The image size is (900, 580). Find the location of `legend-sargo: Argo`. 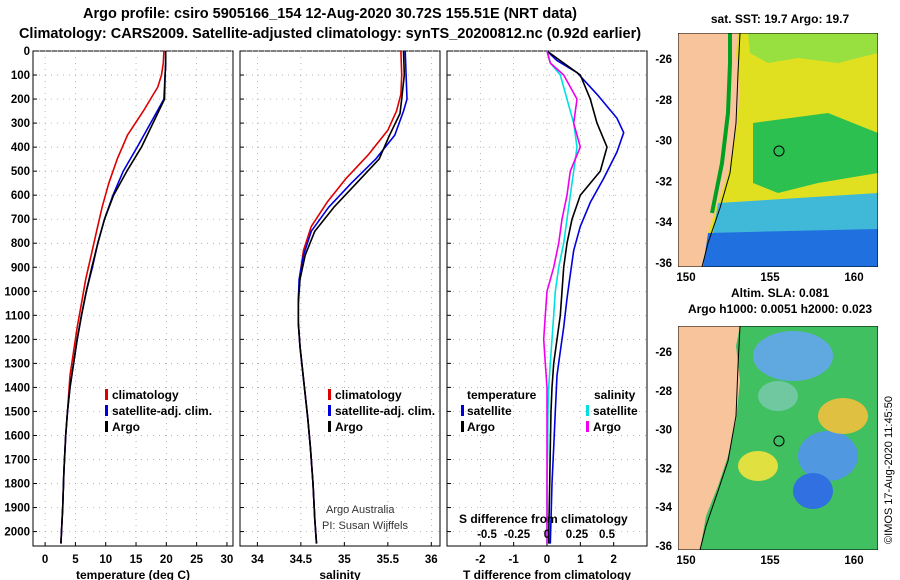

legend-sargo: Argo is located at coordinates (607, 427).